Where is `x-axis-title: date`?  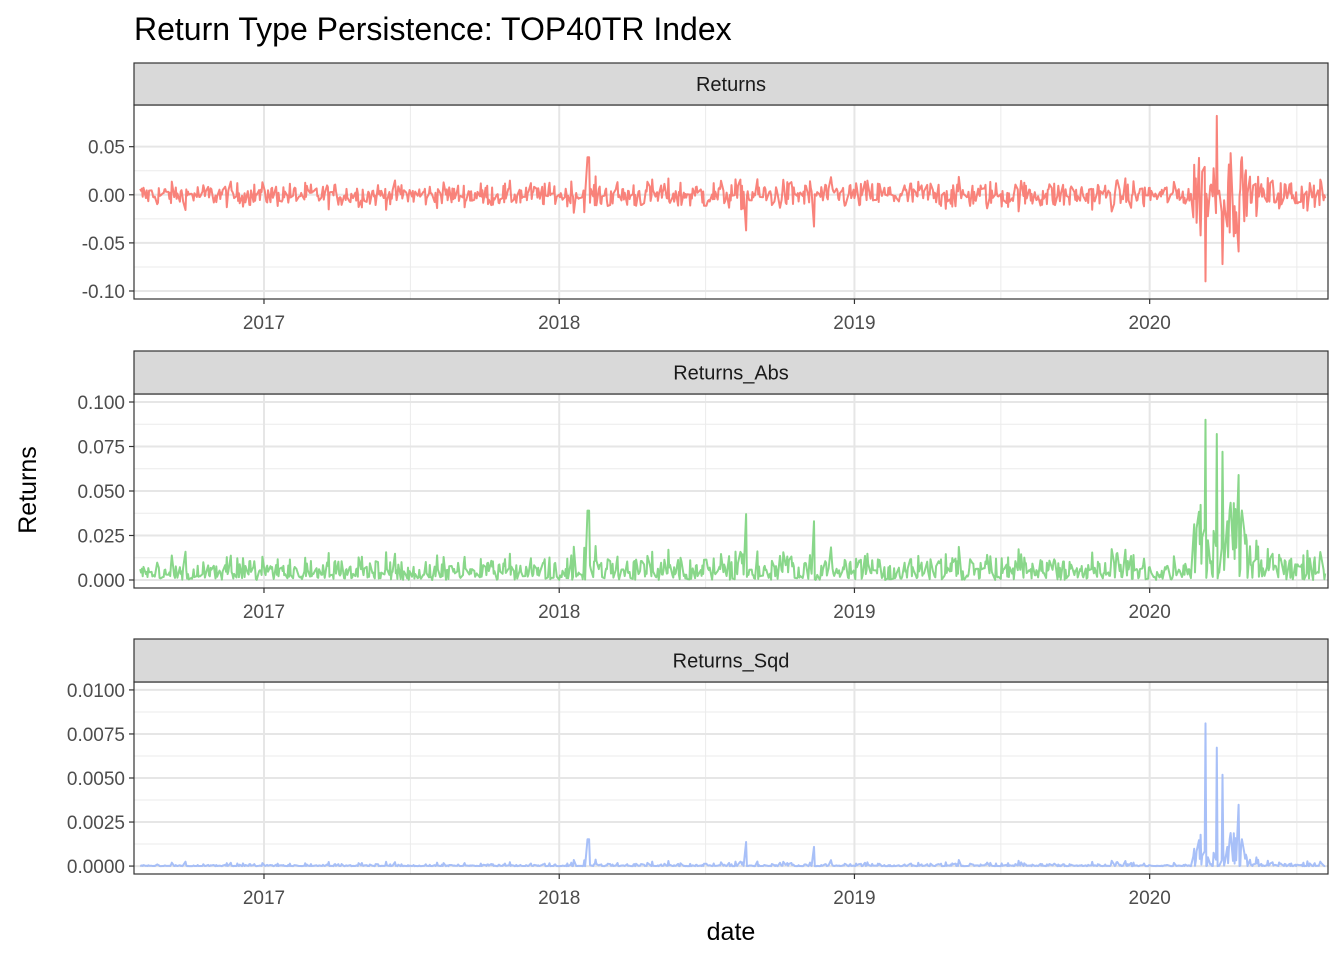 x-axis-title: date is located at coordinates (731, 932).